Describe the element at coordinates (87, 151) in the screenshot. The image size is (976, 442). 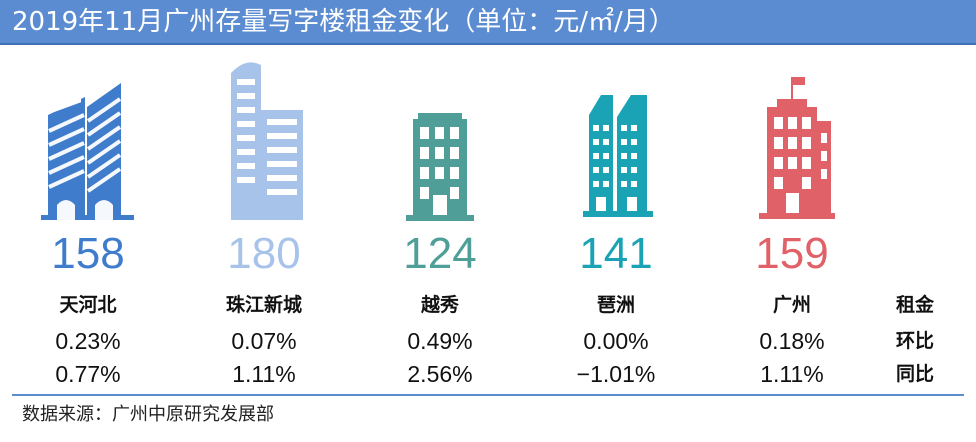
I see `twin-tower-graphic` at that location.